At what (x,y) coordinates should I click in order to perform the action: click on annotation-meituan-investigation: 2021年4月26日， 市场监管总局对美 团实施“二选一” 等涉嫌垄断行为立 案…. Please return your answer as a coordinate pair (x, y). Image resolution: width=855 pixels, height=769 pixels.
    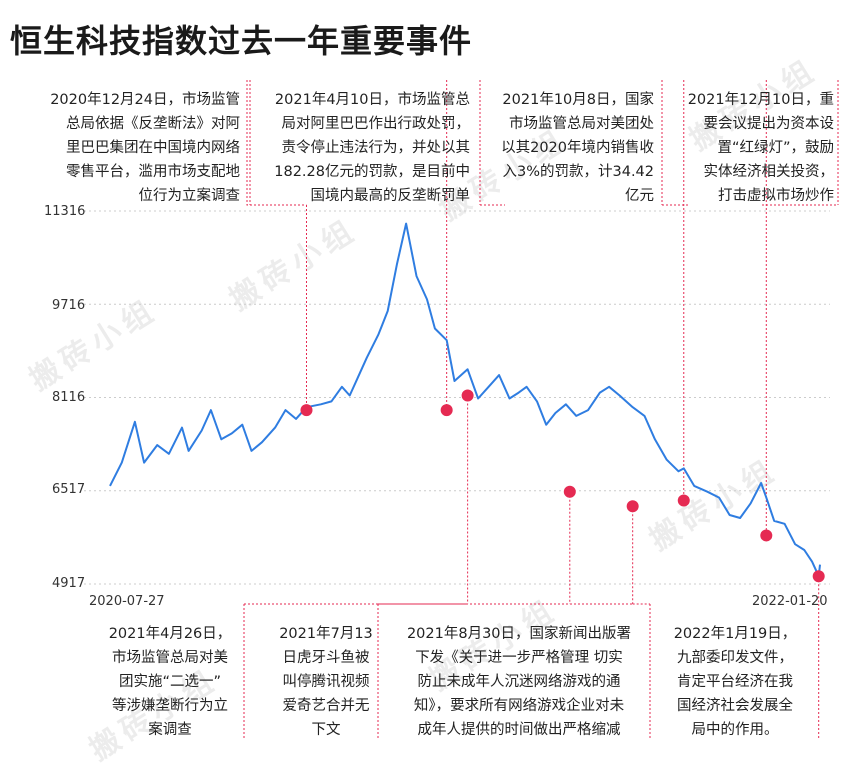
    Looking at the image, I should click on (170, 682).